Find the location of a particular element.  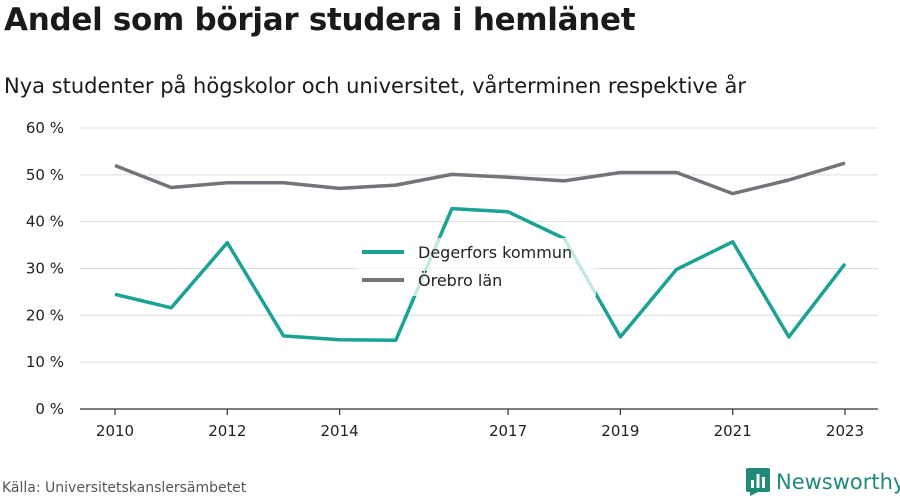

x-tick-label: 2023 is located at coordinates (845, 431).